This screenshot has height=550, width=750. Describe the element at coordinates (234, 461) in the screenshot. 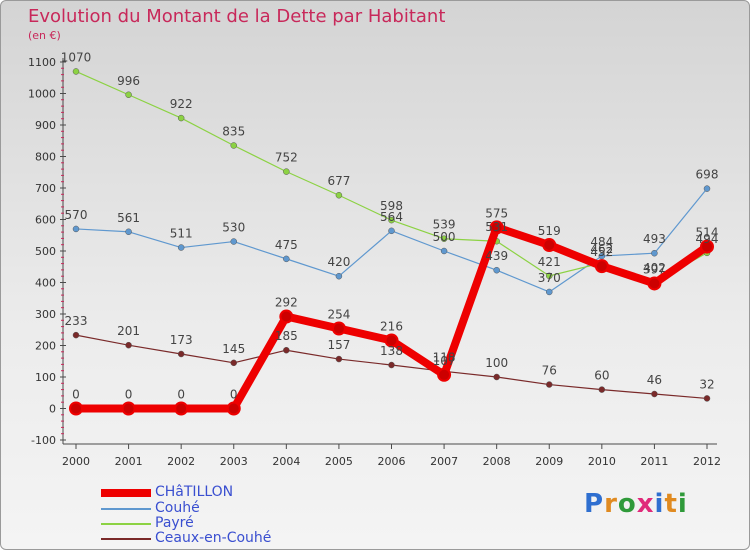

I see `x-tick-label: 2003` at that location.